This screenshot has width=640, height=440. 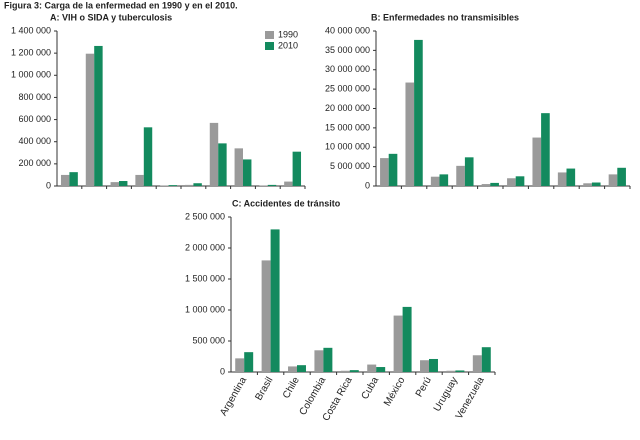 What do you see at coordinates (205, 216) in the screenshot?
I see `y-tick-label: 2 500 000` at bounding box center [205, 216].